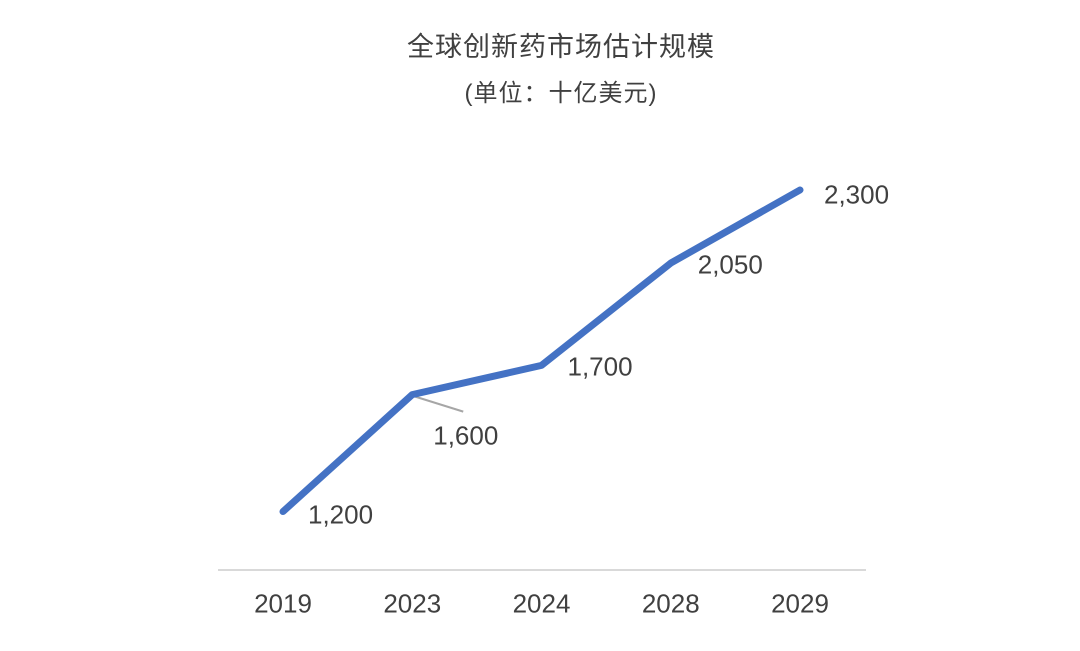 The image size is (1080, 651). I want to click on data-label: 1,600, so click(466, 435).